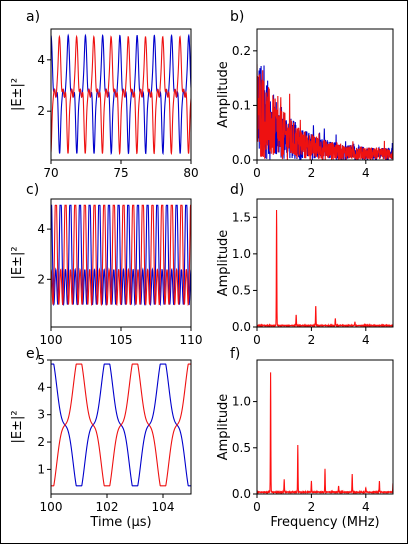 This screenshot has width=410, height=546. Describe the element at coordinates (366, 173) in the screenshot. I see `x-tick-label-b: 4` at that location.